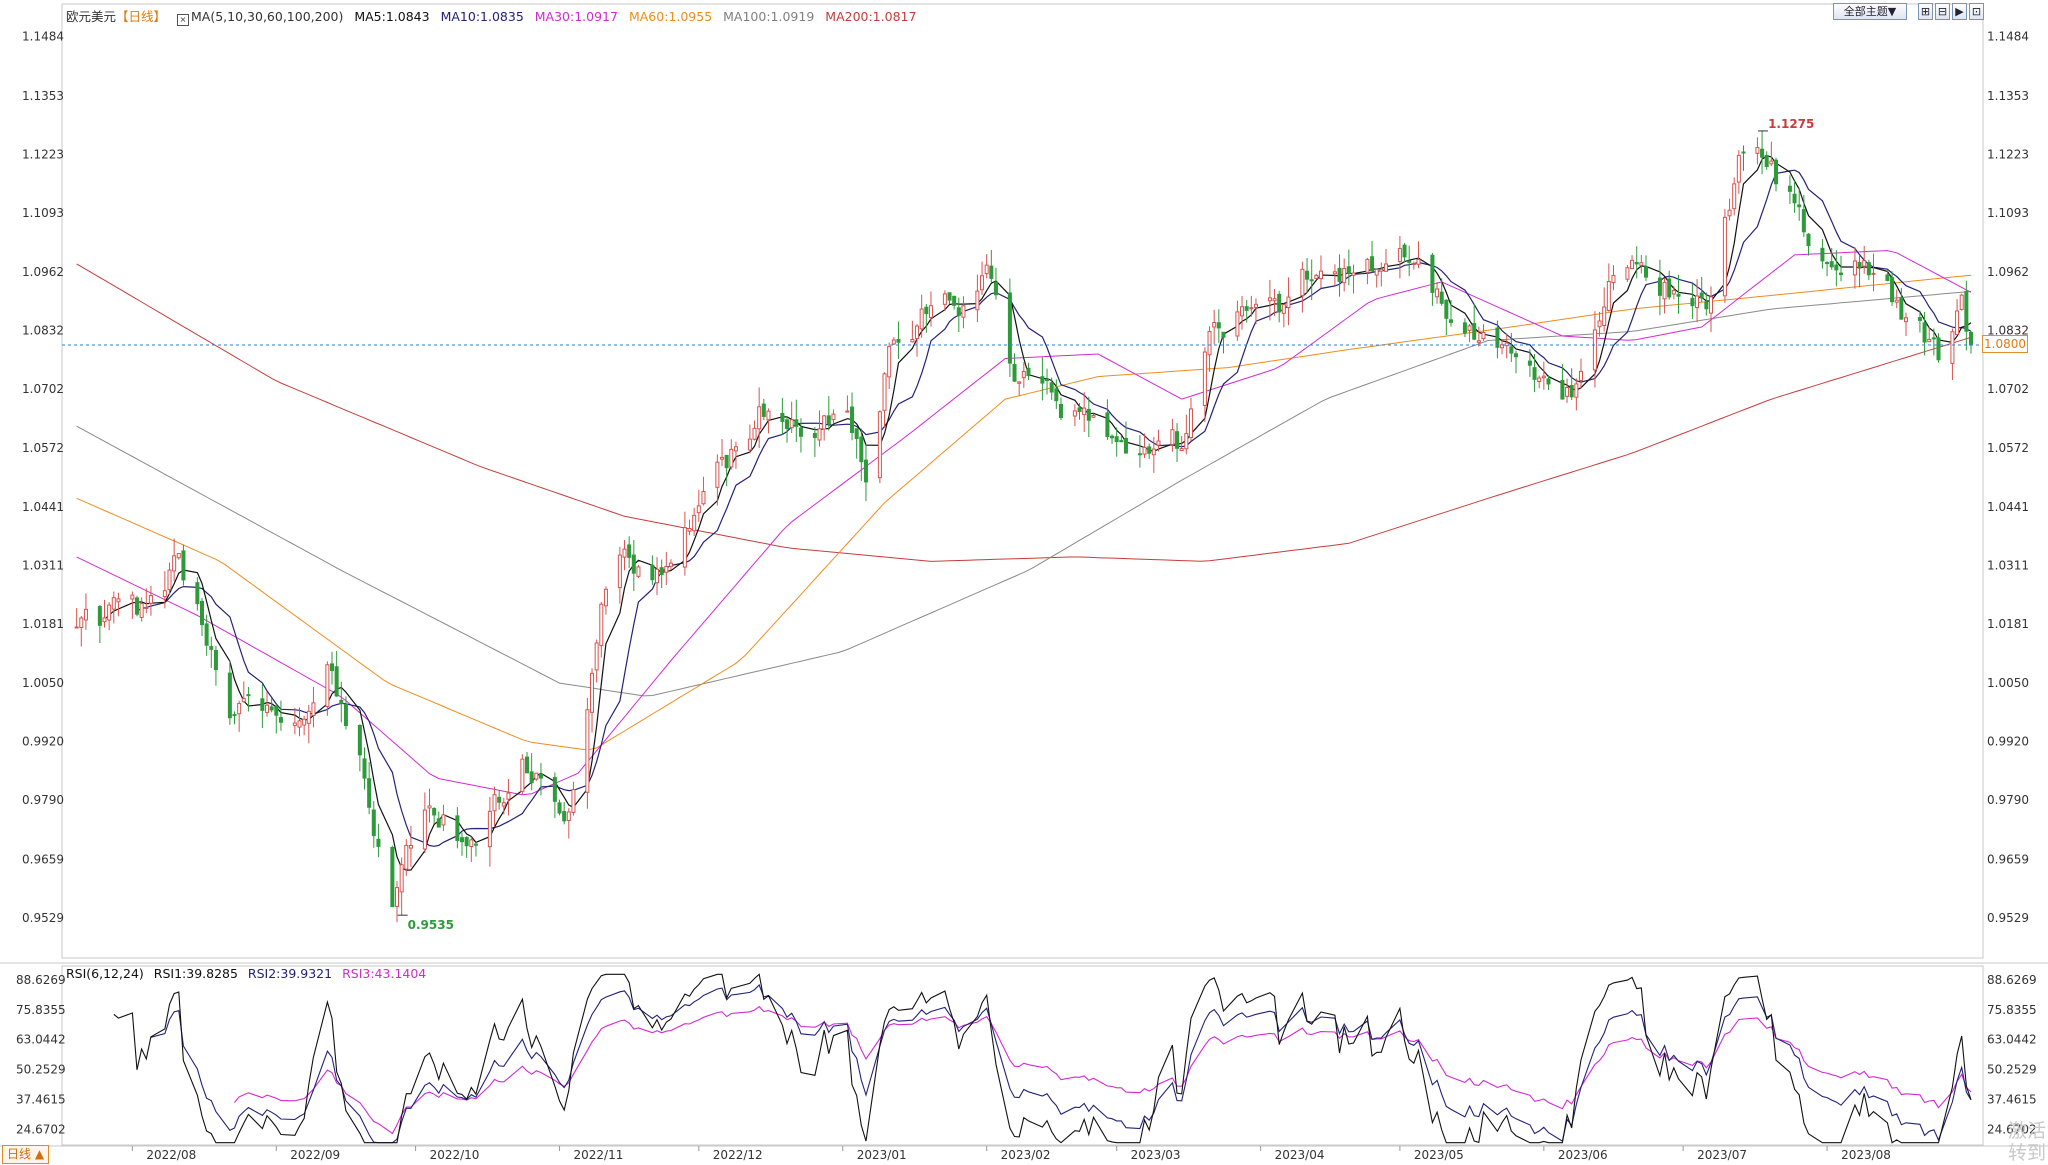  I want to click on rsi-params: RSI(6,12,24), so click(105, 973).